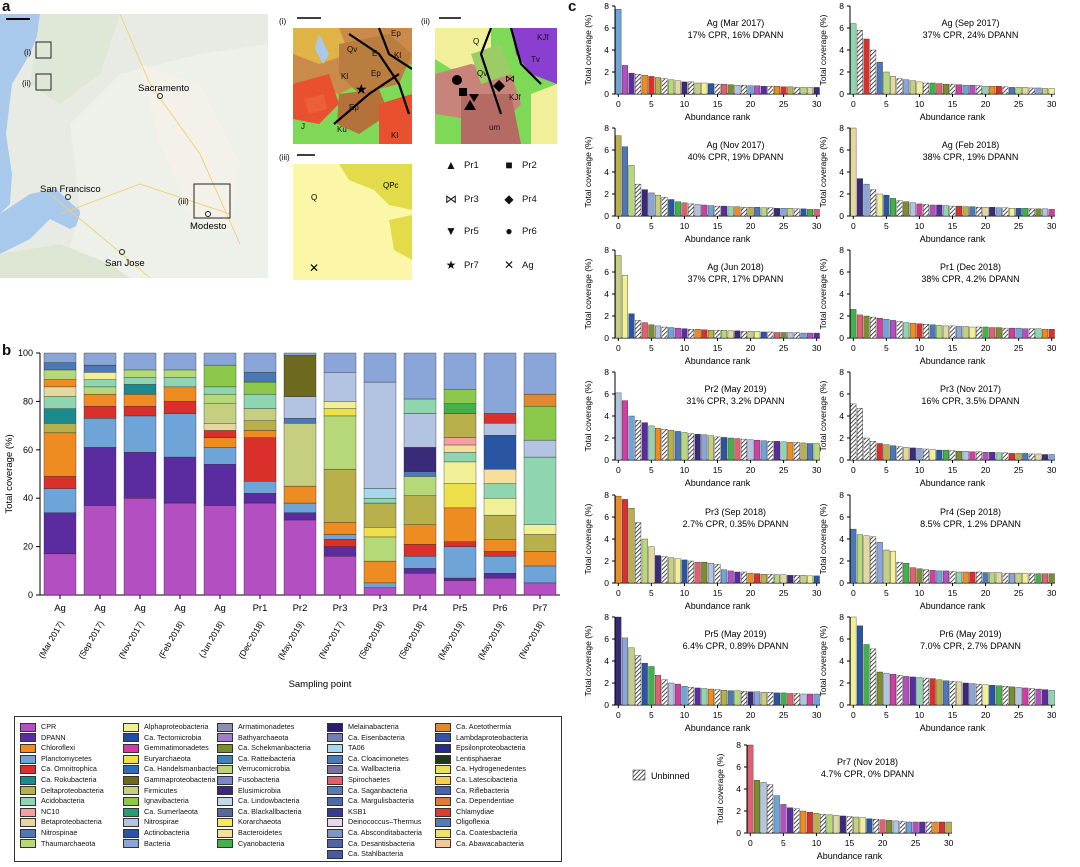 Image resolution: width=1080 pixels, height=867 pixels. Describe the element at coordinates (385, 832) in the screenshot. I see `legend-label: Ca. Absconditabacteria` at that location.